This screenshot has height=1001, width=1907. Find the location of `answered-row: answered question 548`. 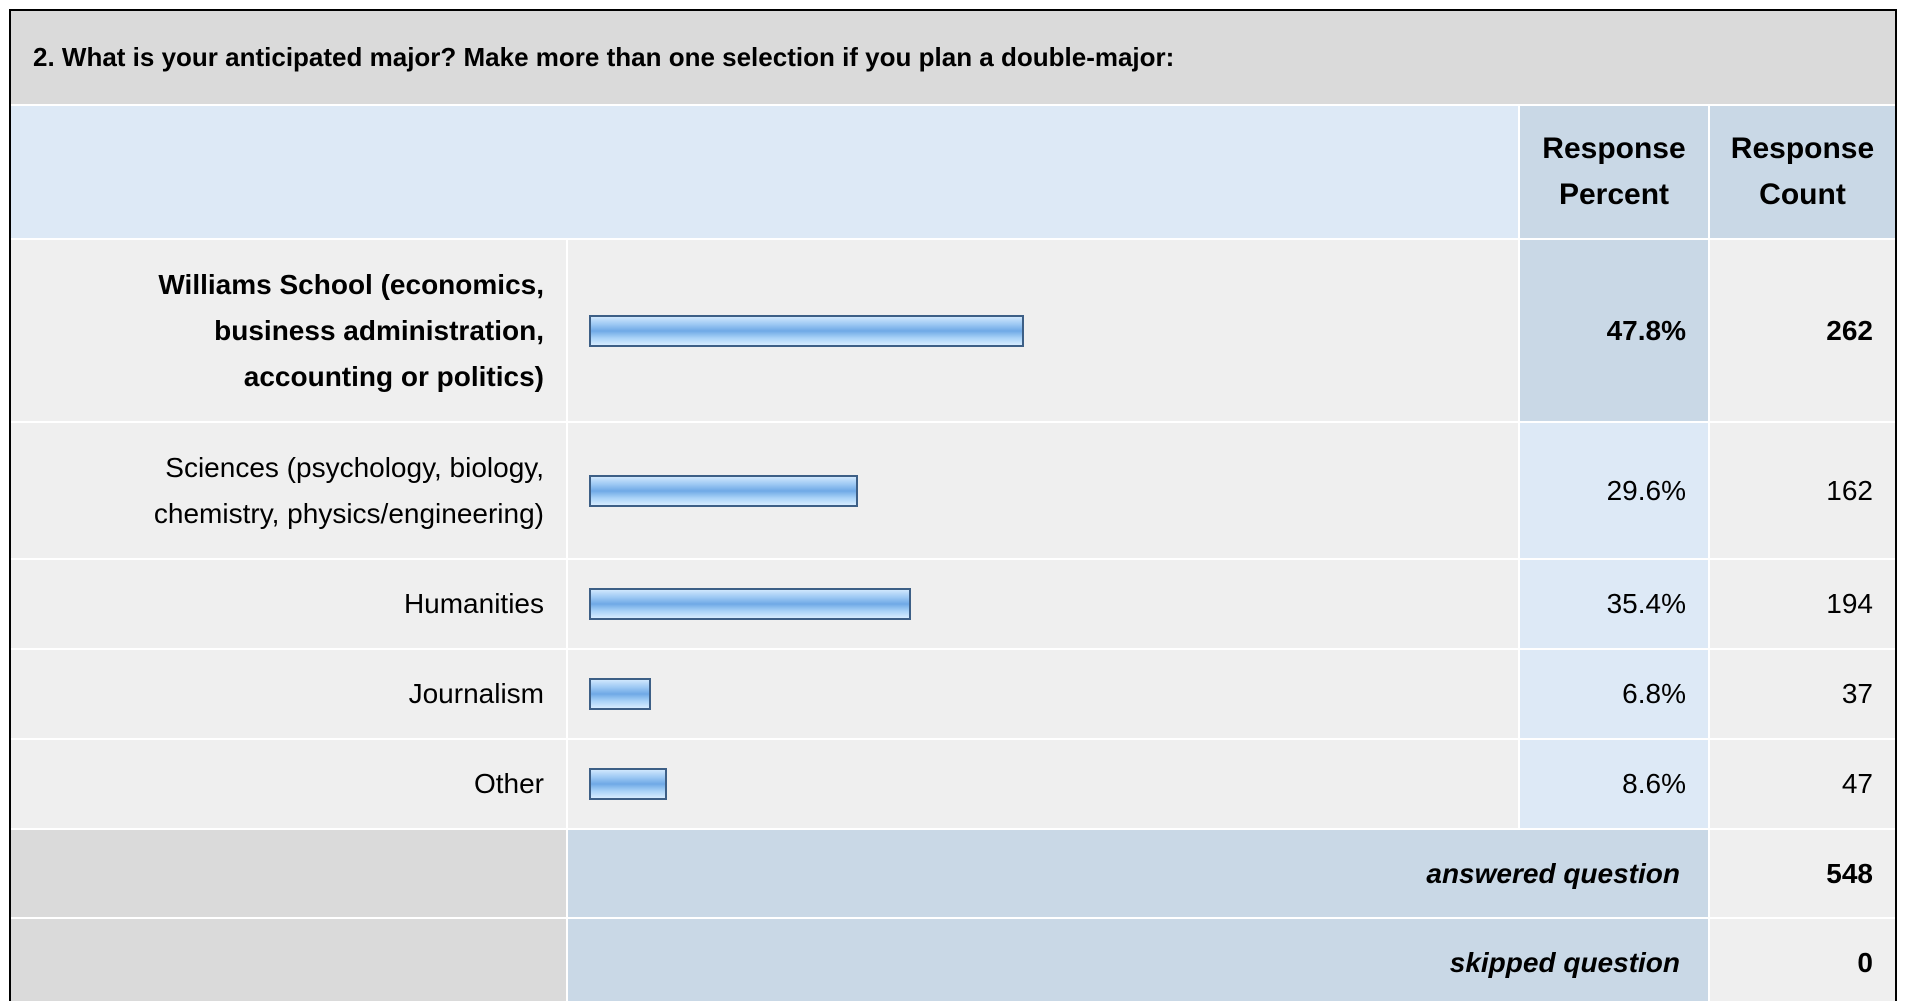

answered-row: answered question 548 is located at coordinates (953, 874).